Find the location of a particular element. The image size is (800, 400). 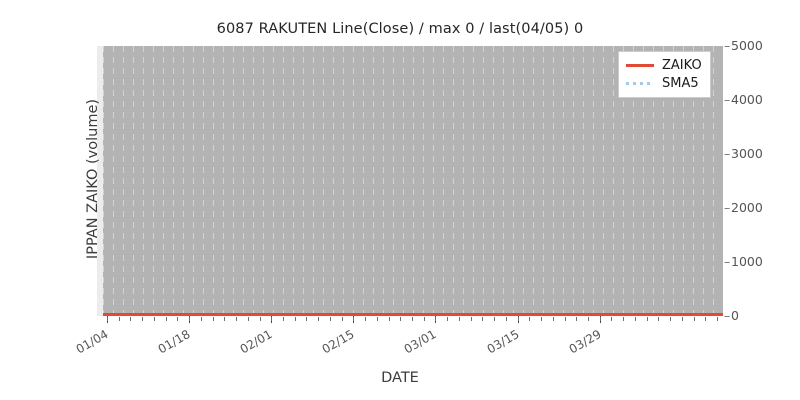

chart-legend: ZAIKO SMA5 is located at coordinates (664, 74).